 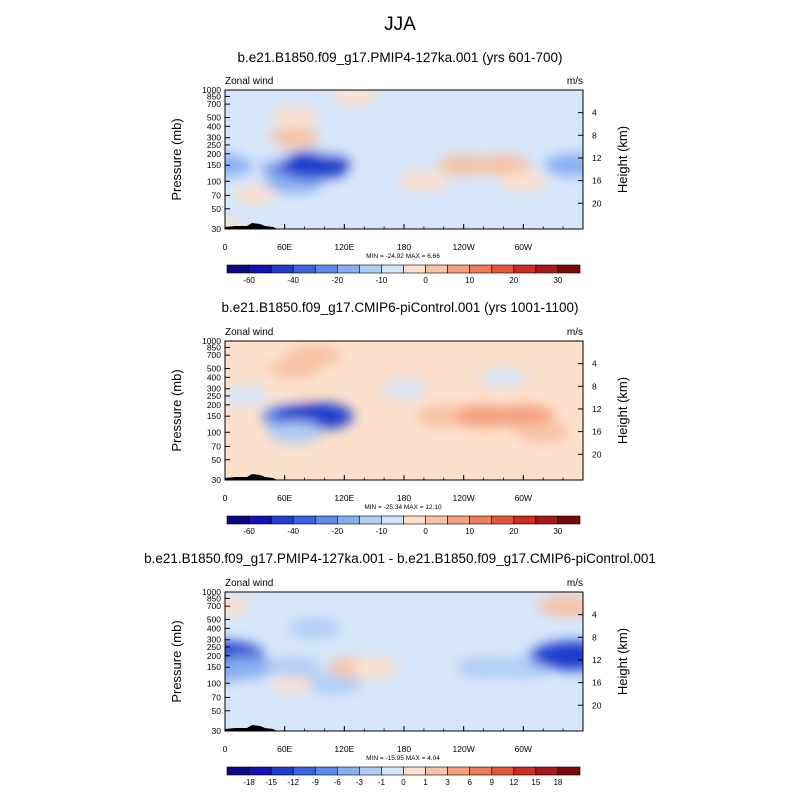 What do you see at coordinates (513, 782) in the screenshot?
I see `colorbar-label: 12` at bounding box center [513, 782].